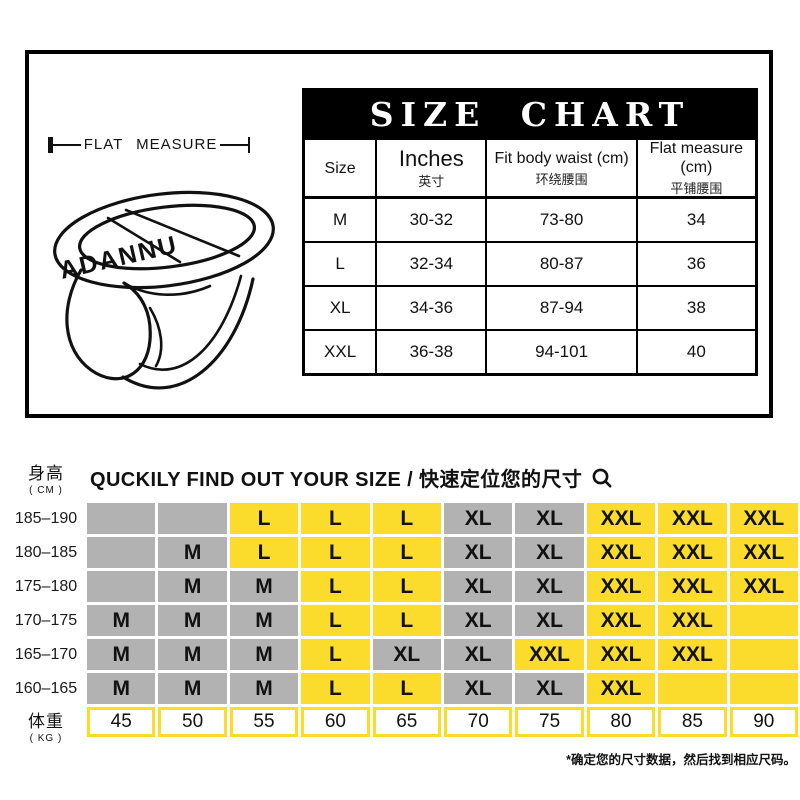  I want to click on size-chart-row: XXL 36-38 94-101 40, so click(530, 351).